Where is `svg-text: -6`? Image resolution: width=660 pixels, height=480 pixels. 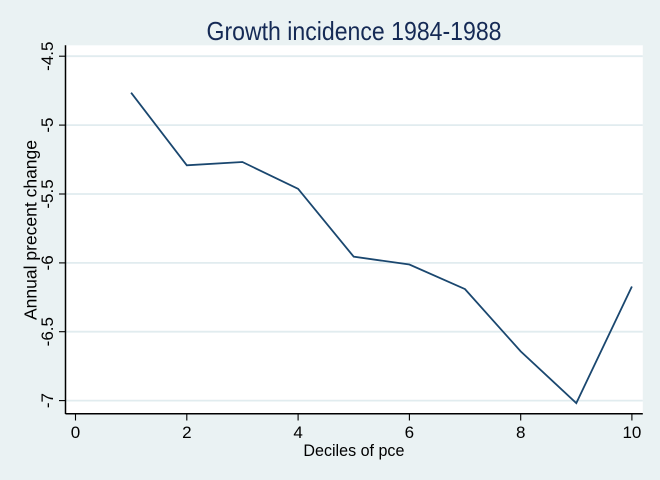
svg-text: -6 is located at coordinates (47, 262).